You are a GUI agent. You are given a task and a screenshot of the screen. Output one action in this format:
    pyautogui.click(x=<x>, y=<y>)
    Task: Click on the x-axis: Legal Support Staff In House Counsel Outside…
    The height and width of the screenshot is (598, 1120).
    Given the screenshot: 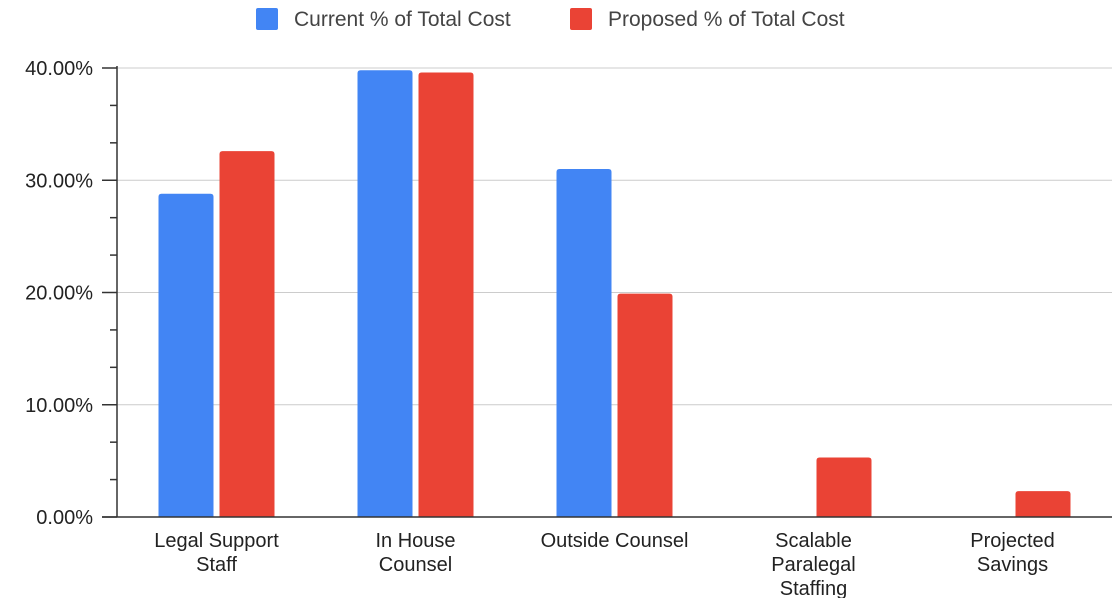 What is the action you would take?
    pyautogui.click(x=607, y=557)
    